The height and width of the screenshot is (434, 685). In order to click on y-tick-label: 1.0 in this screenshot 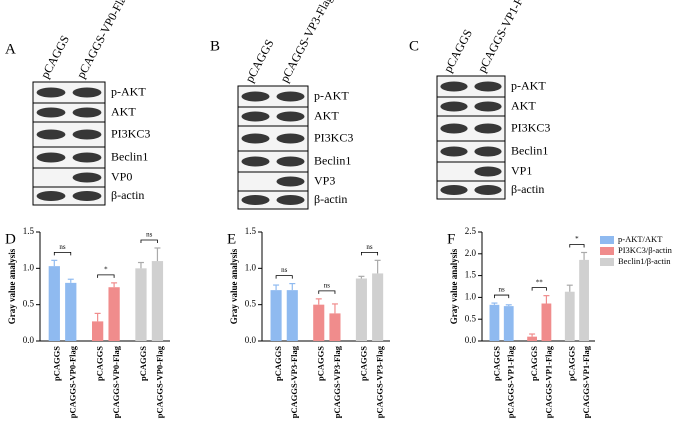, I will do `click(471, 296)`.